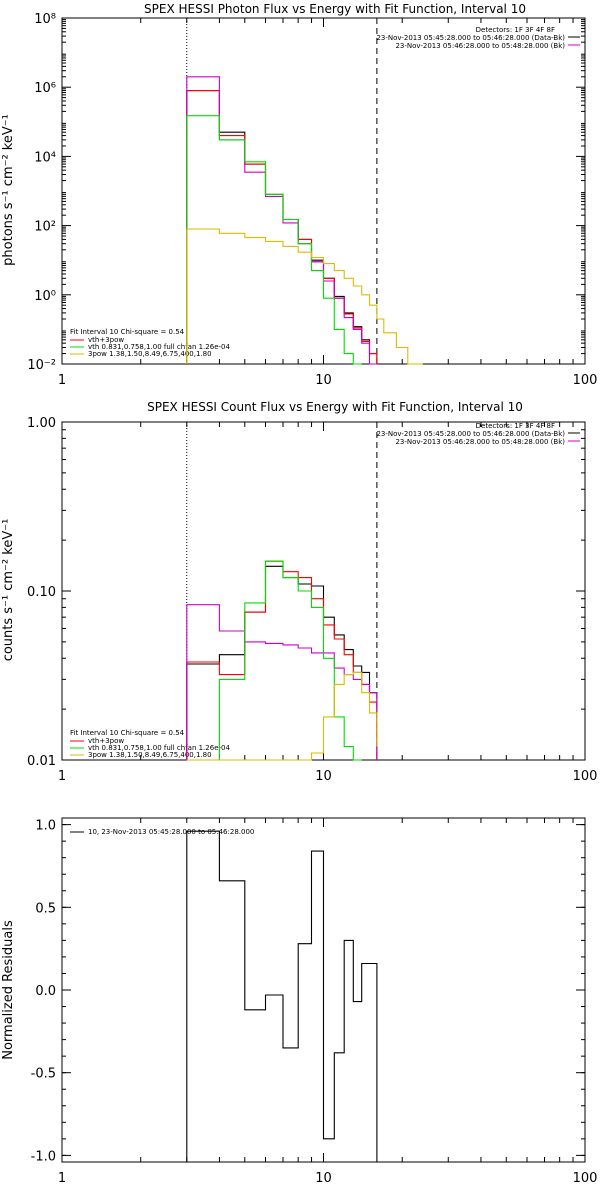 This screenshot has width=600, height=1200. Describe the element at coordinates (45, 296) in the screenshot. I see `photon-flux-y-tick-label: 10⁰` at that location.